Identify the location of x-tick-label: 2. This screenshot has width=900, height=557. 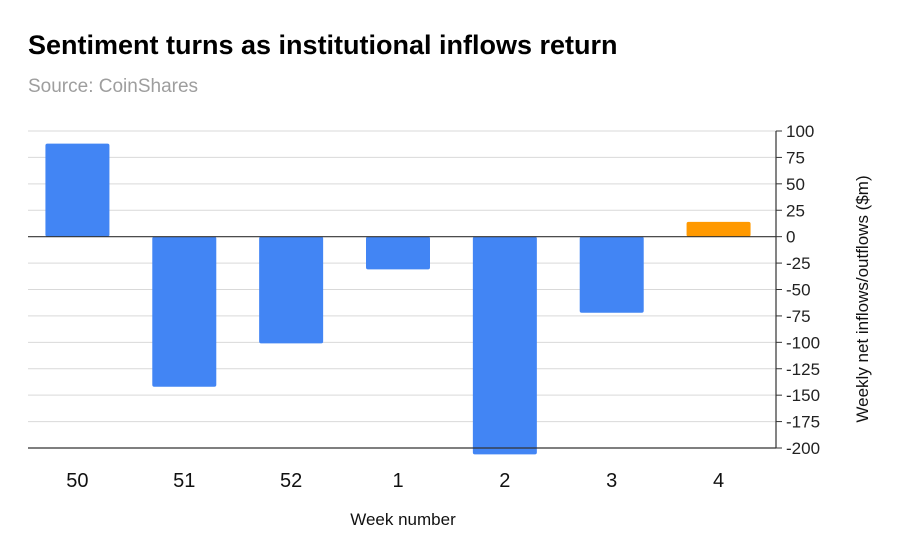
(504, 481).